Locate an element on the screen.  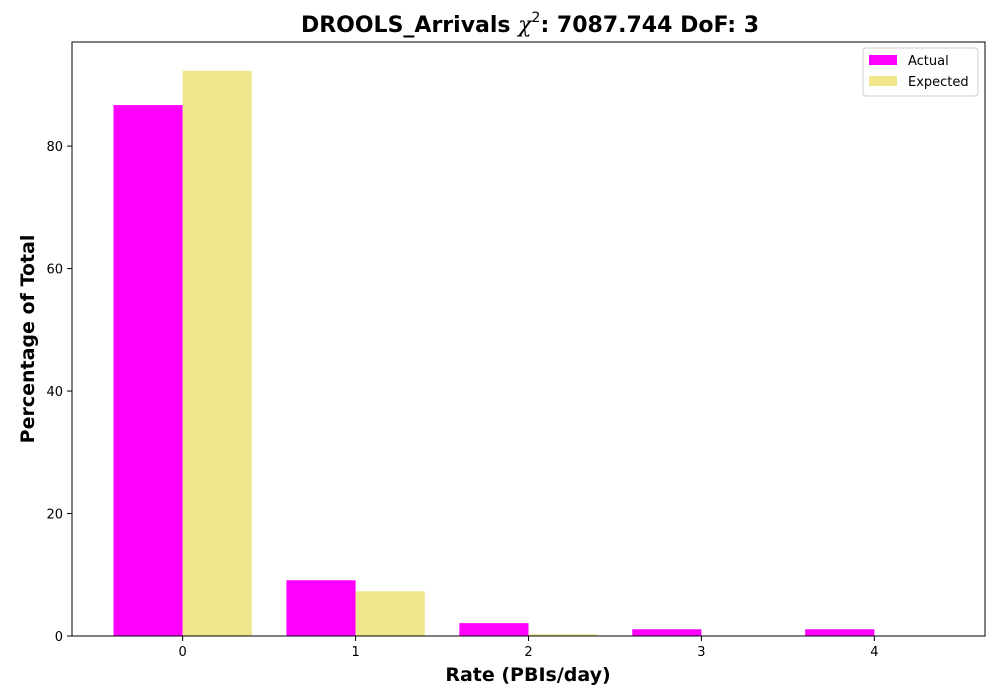
legend: Actual Expected is located at coordinates (920, 72).